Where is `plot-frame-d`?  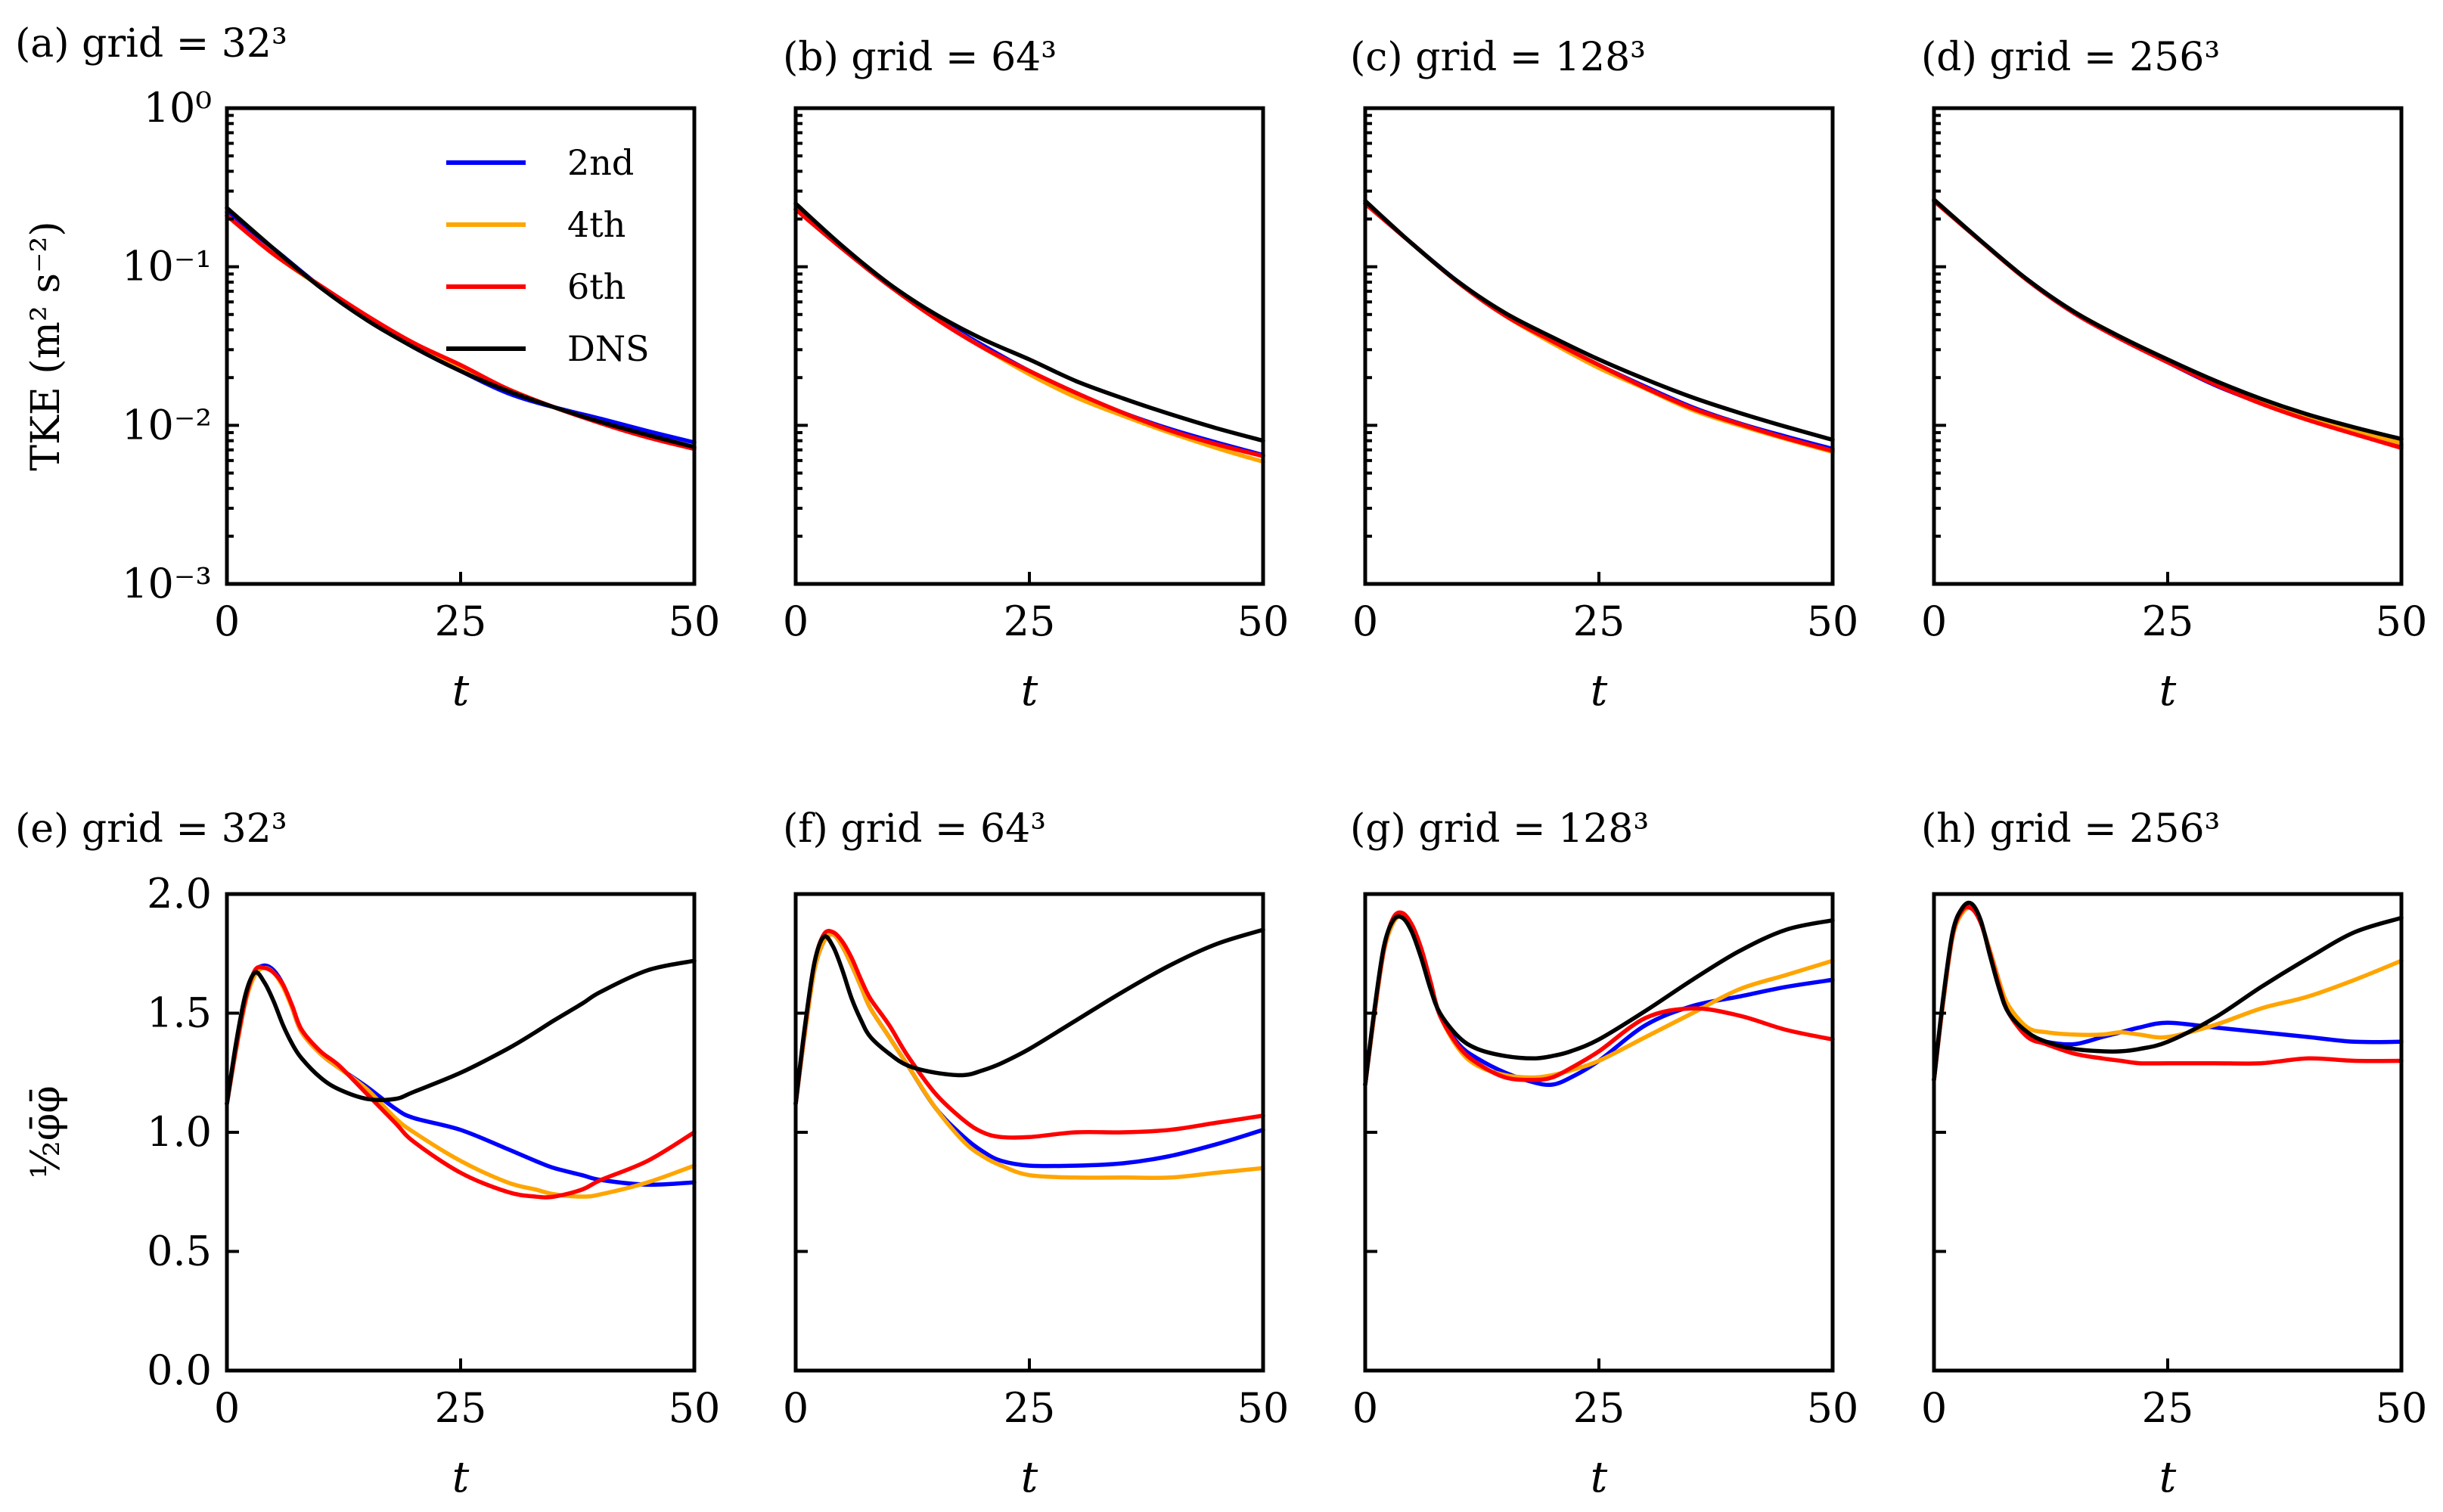 plot-frame-d is located at coordinates (2168, 346).